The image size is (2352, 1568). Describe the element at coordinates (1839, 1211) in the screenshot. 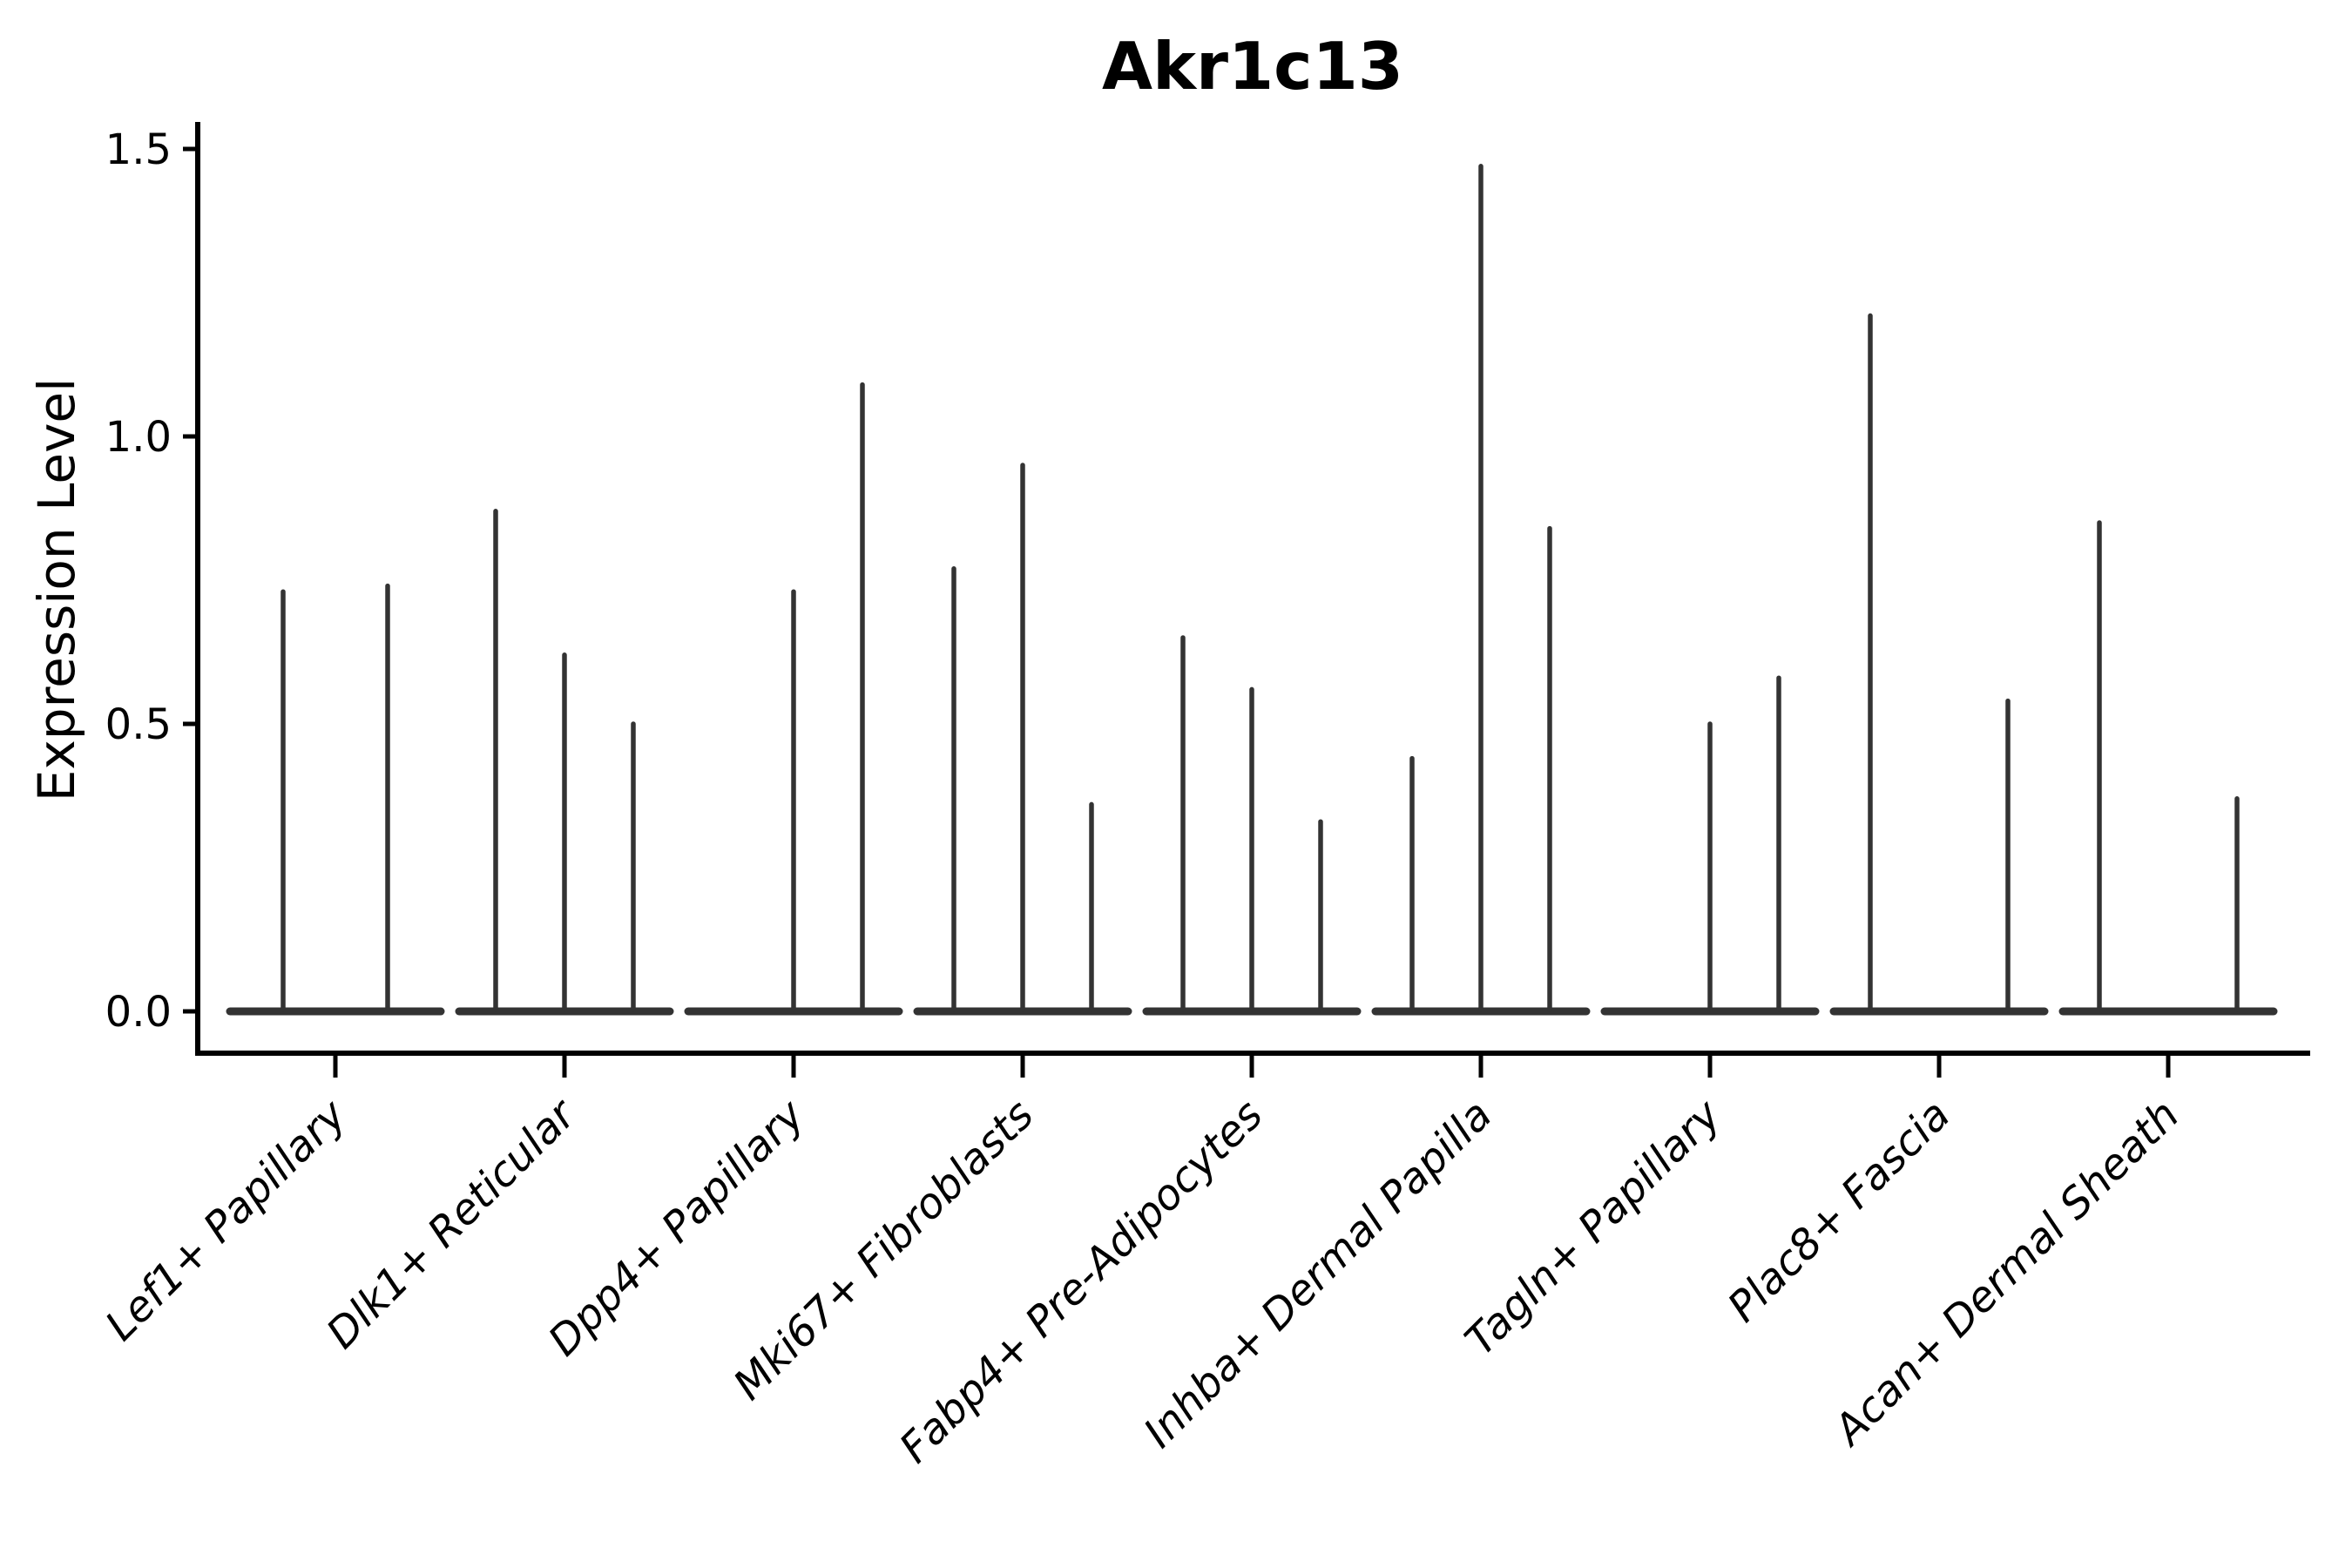

I see `x-tick-label: Plac8+ Fascia` at that location.